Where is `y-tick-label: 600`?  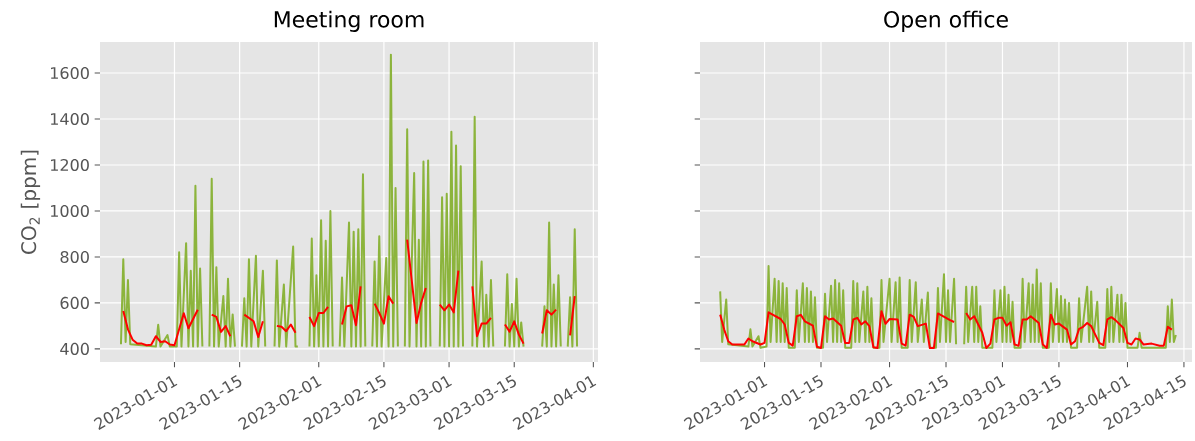 y-tick-label: 600 is located at coordinates (74, 302).